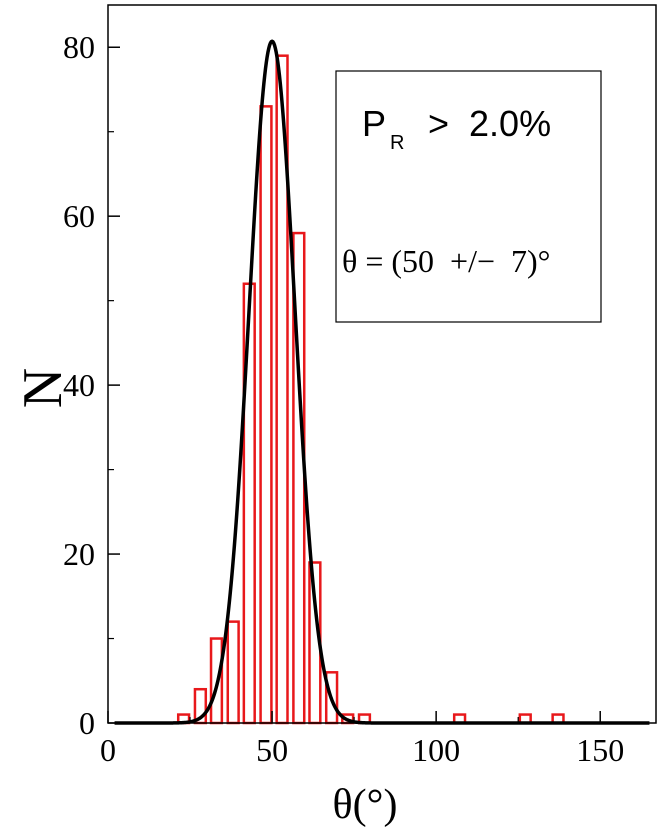  What do you see at coordinates (600, 750) in the screenshot?
I see `x-tick-label: 150` at bounding box center [600, 750].